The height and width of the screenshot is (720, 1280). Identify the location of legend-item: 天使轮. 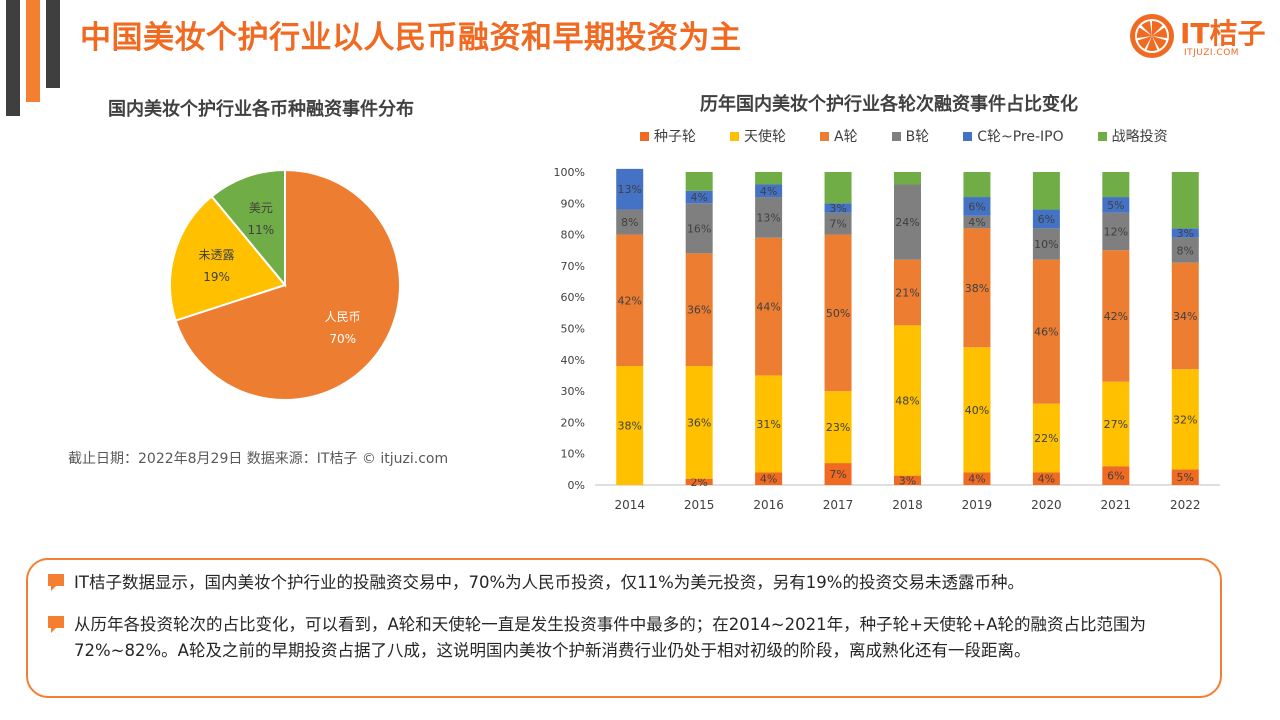
(758, 136).